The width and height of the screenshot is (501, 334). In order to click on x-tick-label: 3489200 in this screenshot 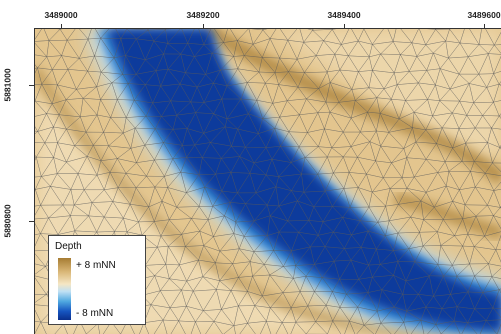, I will do `click(203, 15)`.